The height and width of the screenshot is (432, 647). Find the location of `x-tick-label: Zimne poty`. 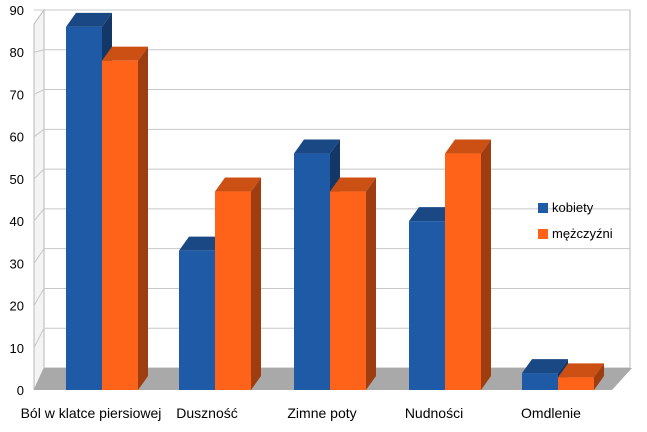

x-tick-label: Zimne poty is located at coordinates (321, 413).